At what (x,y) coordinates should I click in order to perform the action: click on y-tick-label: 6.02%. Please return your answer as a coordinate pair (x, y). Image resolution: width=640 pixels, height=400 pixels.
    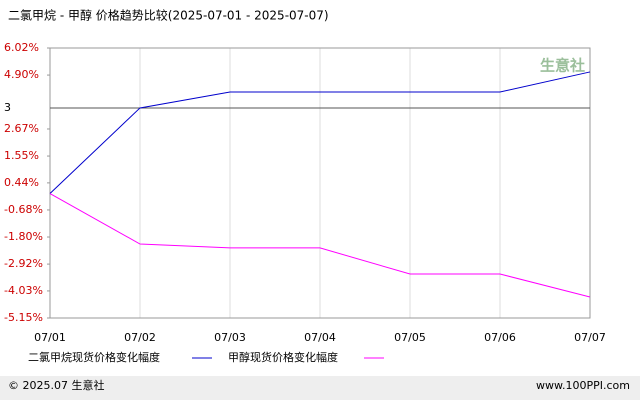
    Looking at the image, I should click on (21, 47).